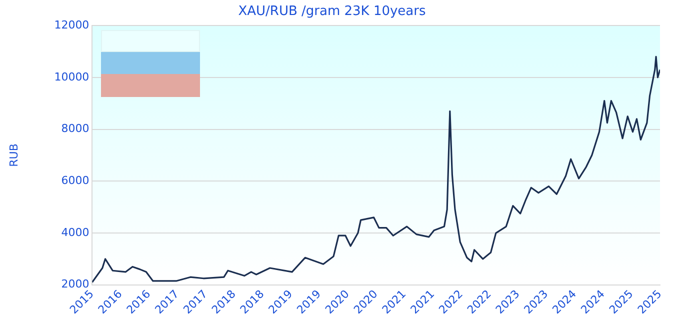 Image resolution: width=680 pixels, height=320 pixels. I want to click on y-axis-title: RUB, so click(13, 155).